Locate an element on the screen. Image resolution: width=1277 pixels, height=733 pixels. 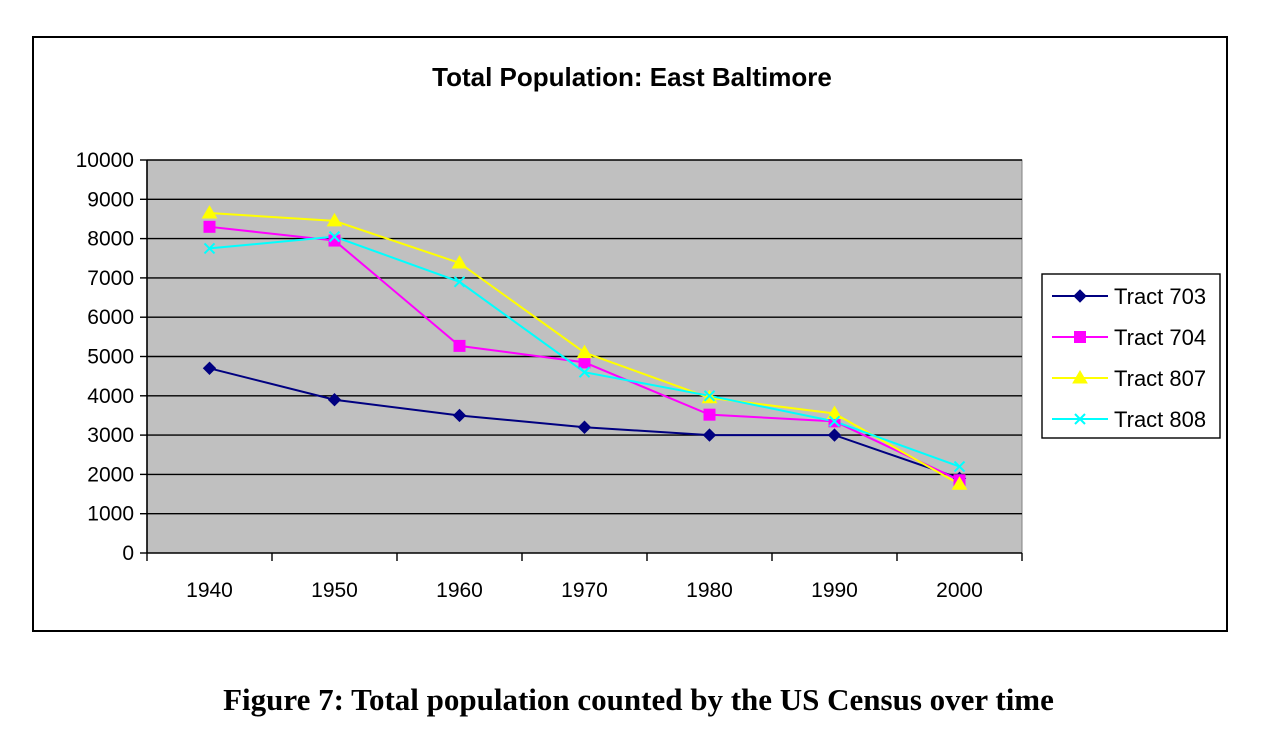
legend-label: Tract 807 is located at coordinates (1160, 378).